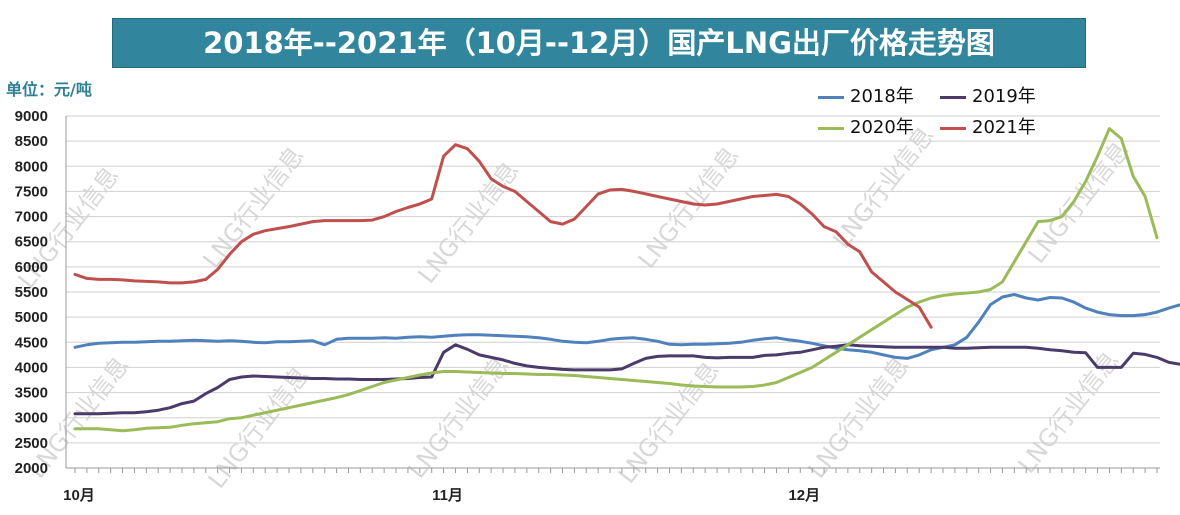 Image resolution: width=1180 pixels, height=515 pixels. I want to click on legend-item-2018: 2018年, so click(866, 95).